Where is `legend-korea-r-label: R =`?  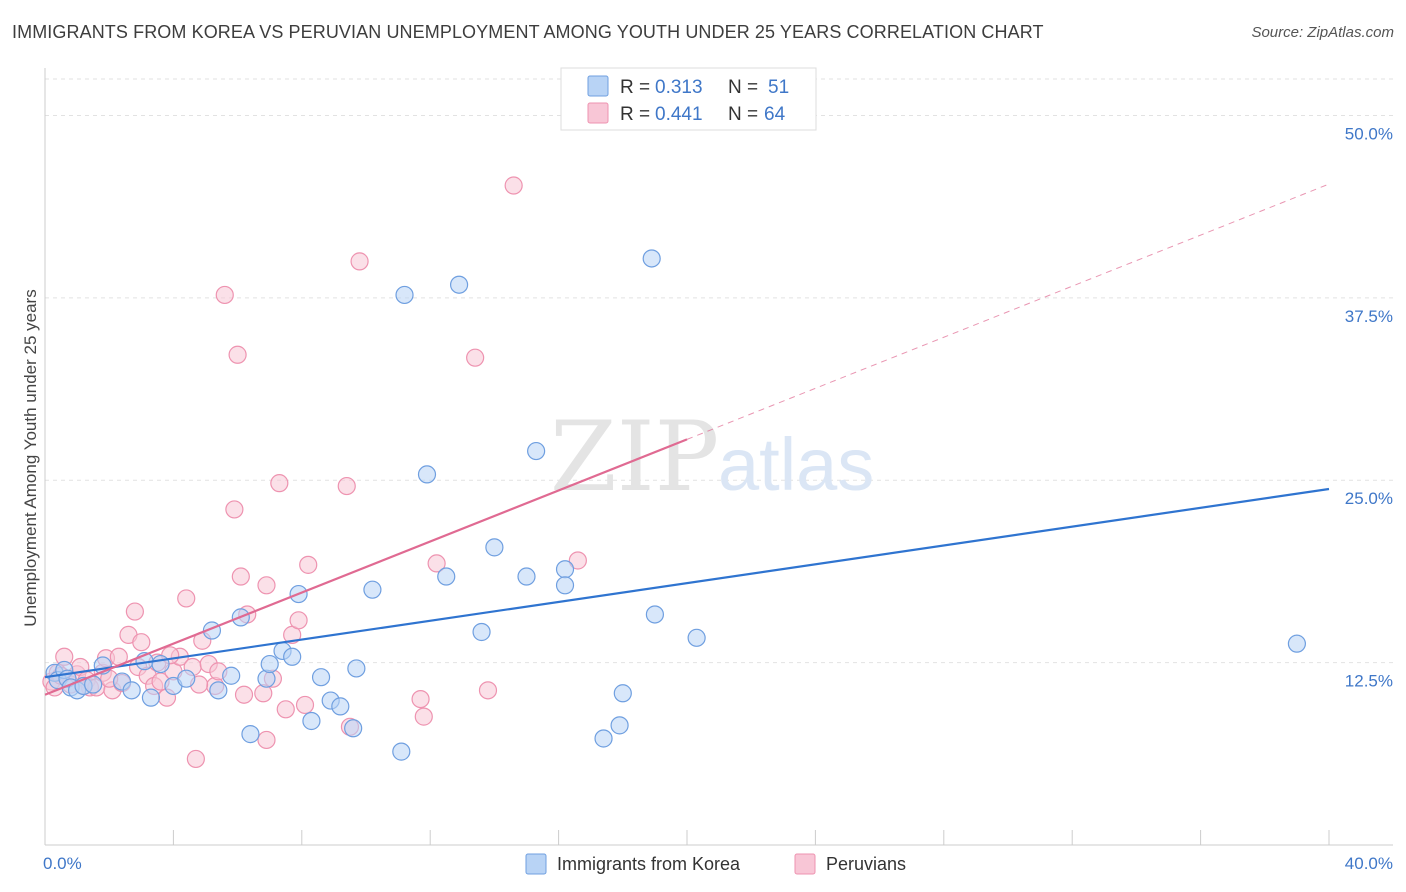
legend-korea-r-label: R = is located at coordinates (635, 87).